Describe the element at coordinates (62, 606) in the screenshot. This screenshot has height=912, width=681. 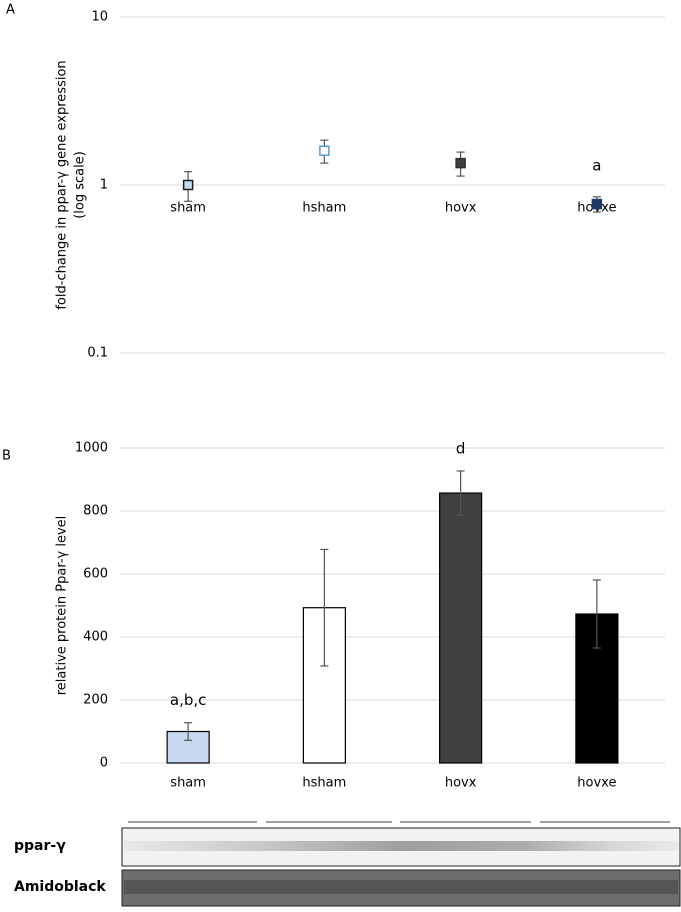
I see `y-axis-label: relative protein Ppar-γ level` at that location.